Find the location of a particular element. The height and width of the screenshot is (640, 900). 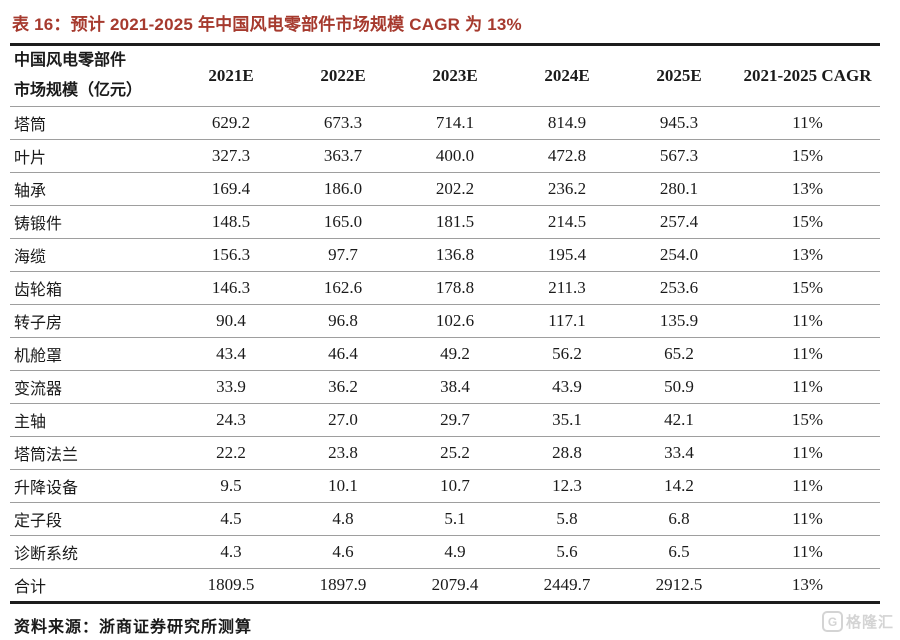

total-row: 合计 1809.5 1897.9 2079.4 2449.7 2912.5 13% is located at coordinates (445, 585).